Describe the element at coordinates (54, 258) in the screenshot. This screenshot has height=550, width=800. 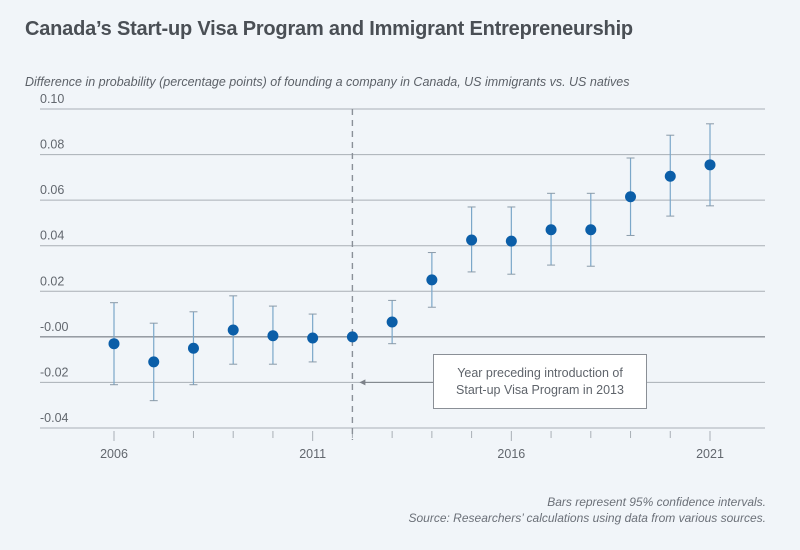
I see `y-axis-tick-labels: 0.10 0.08 0.06 0.04 0.02 -0.00 -0.02 -0.04` at that location.